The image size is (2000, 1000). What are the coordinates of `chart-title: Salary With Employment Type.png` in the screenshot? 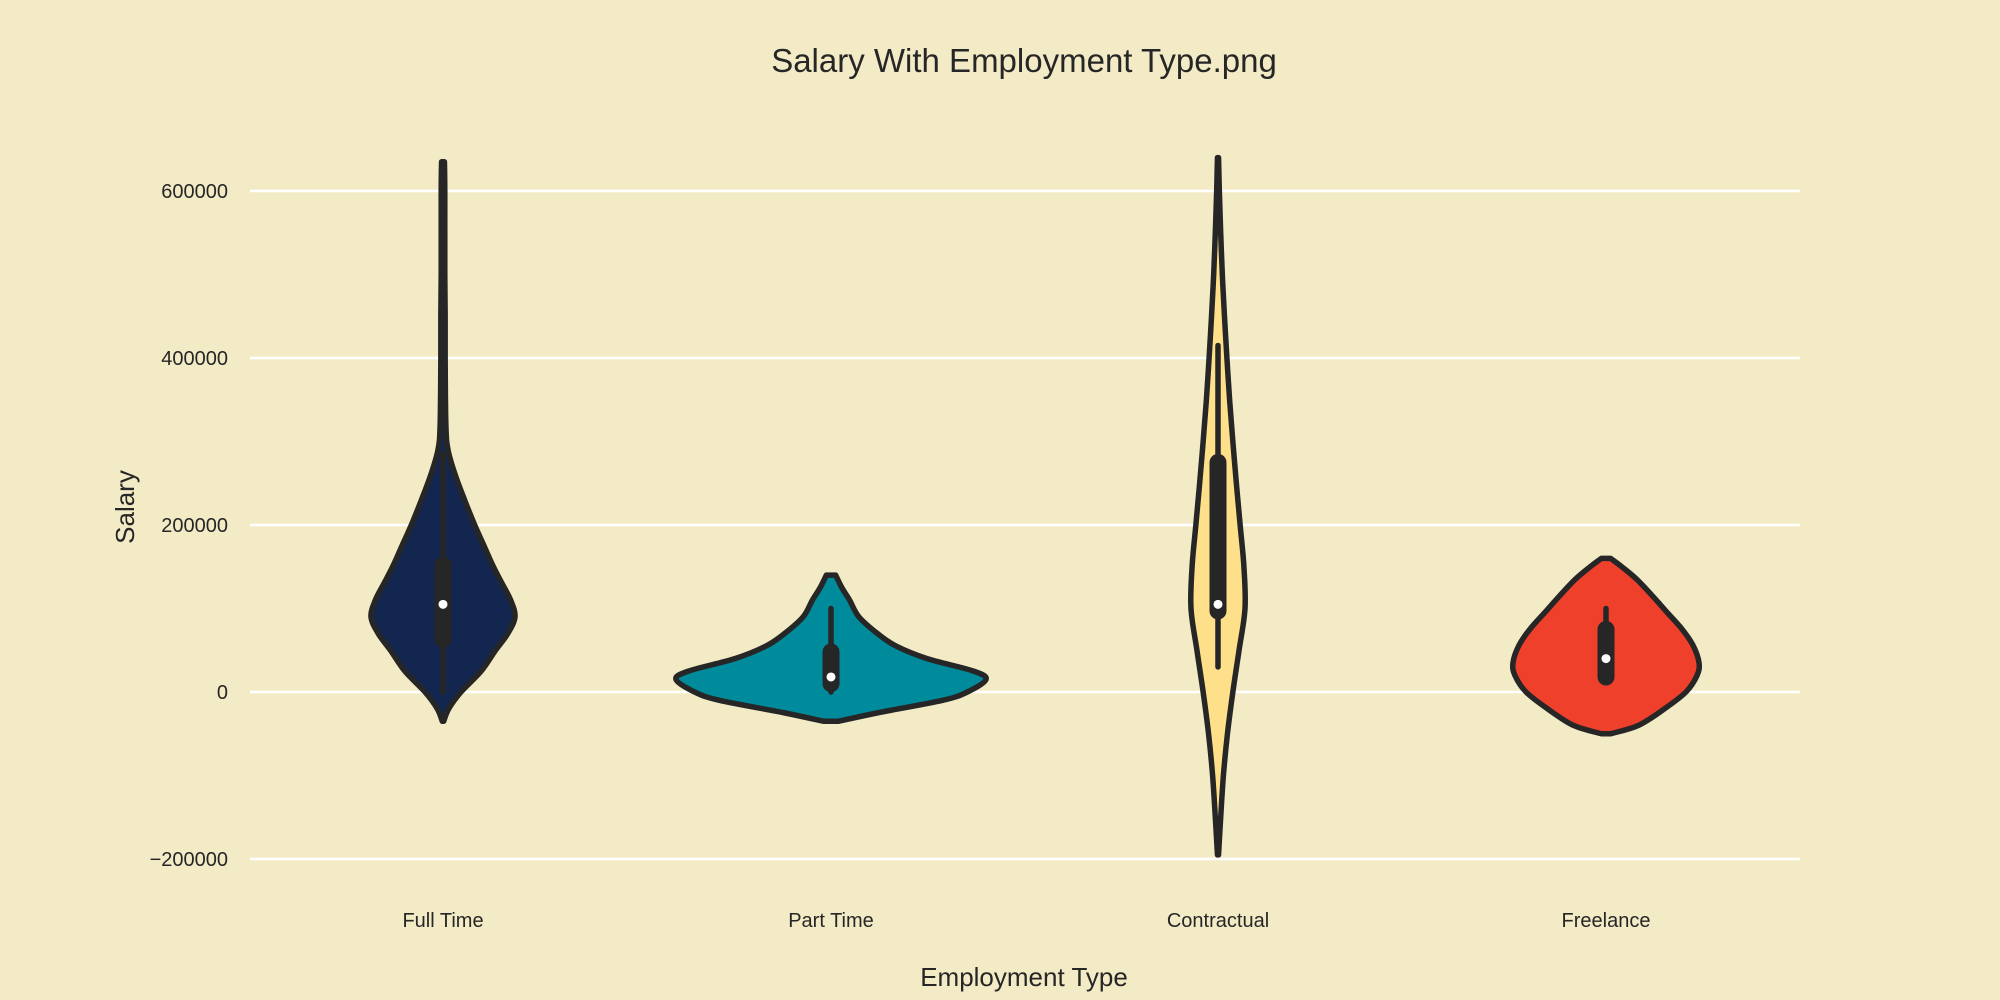 It's located at (1024, 60).